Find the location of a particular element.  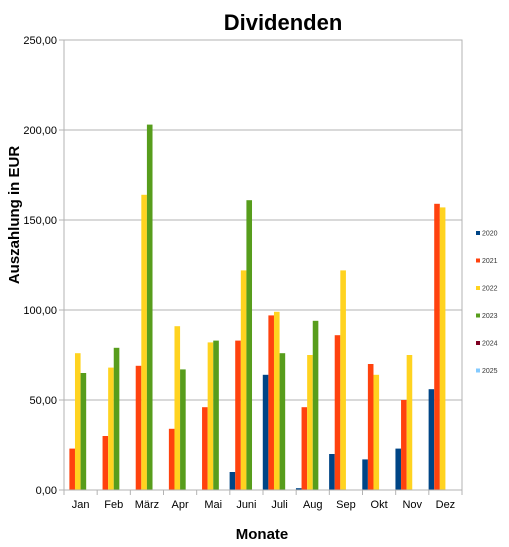

bar-2022-März is located at coordinates (144, 342).